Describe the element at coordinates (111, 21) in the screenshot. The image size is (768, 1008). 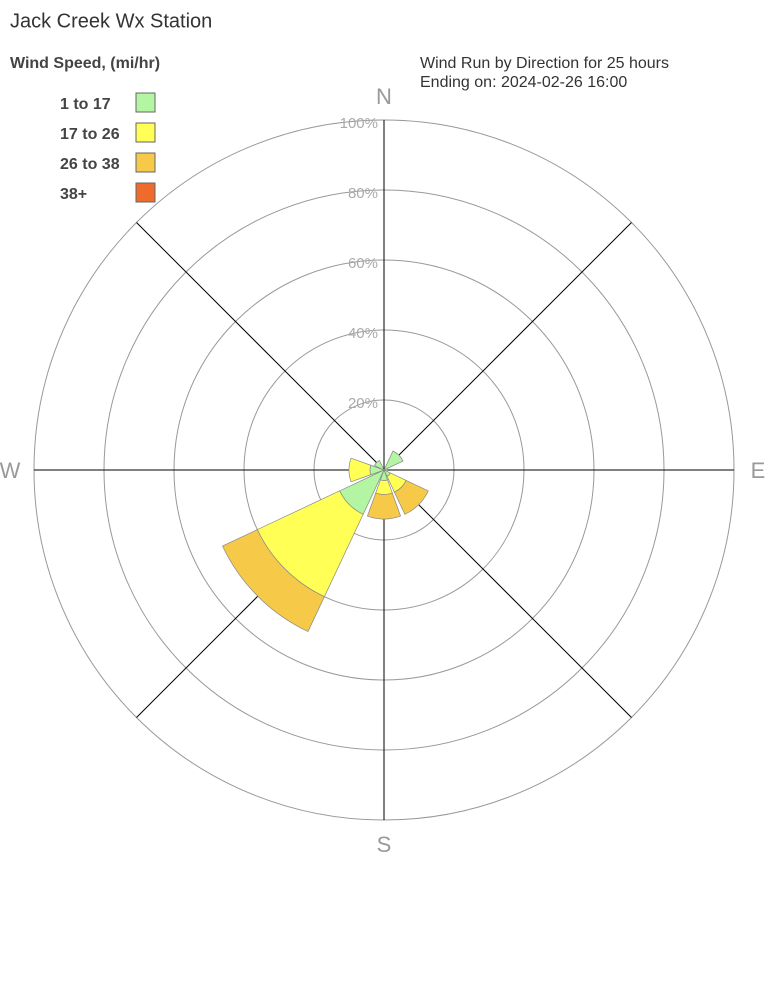
I see `chart-title: Jack Creek Wx Station` at that location.